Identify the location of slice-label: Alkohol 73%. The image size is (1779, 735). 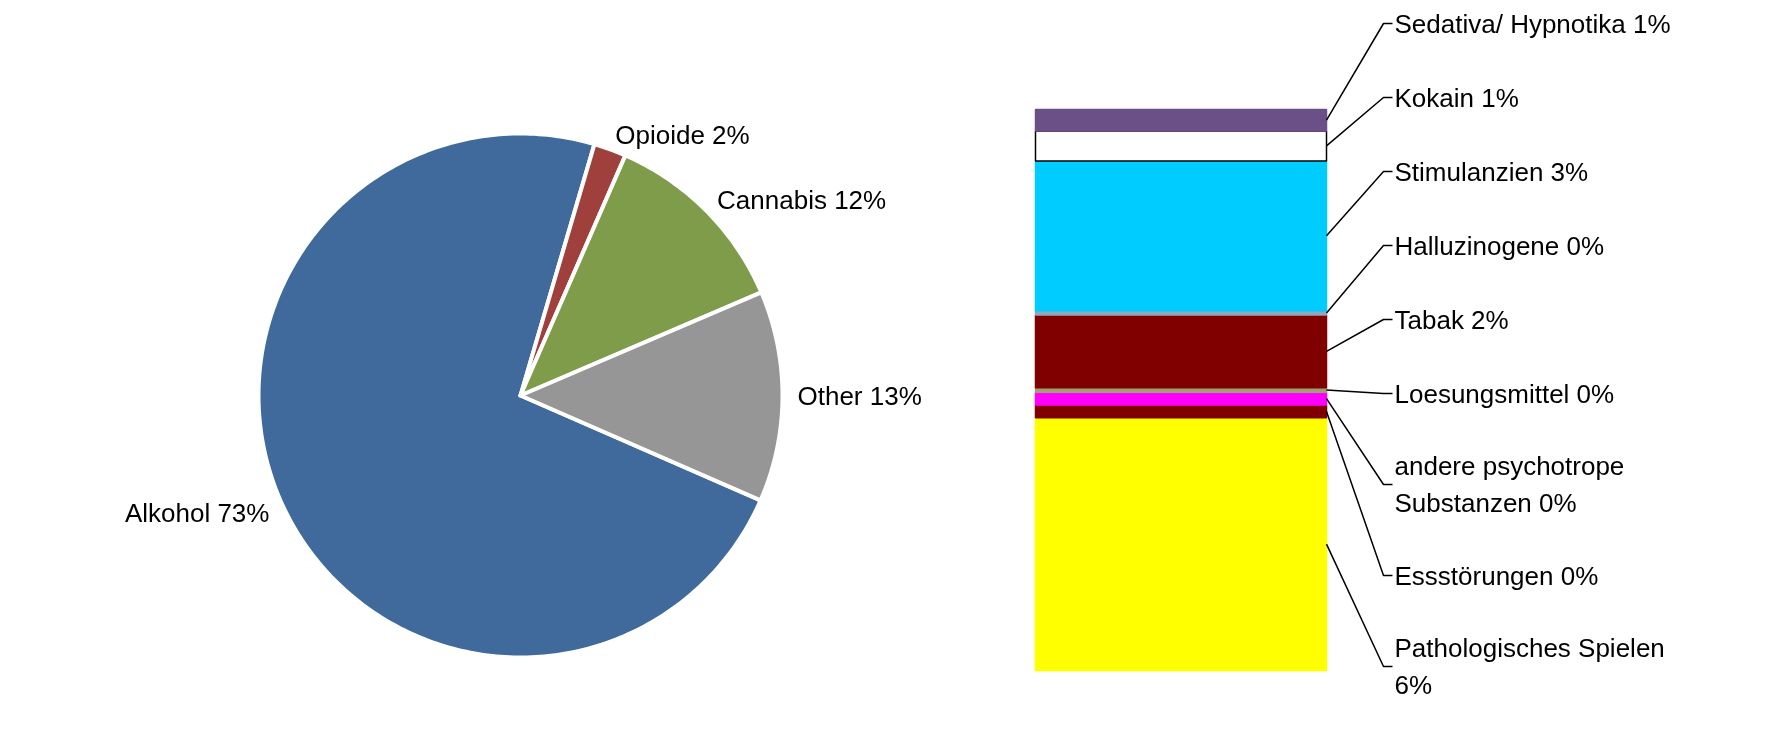
(197, 512).